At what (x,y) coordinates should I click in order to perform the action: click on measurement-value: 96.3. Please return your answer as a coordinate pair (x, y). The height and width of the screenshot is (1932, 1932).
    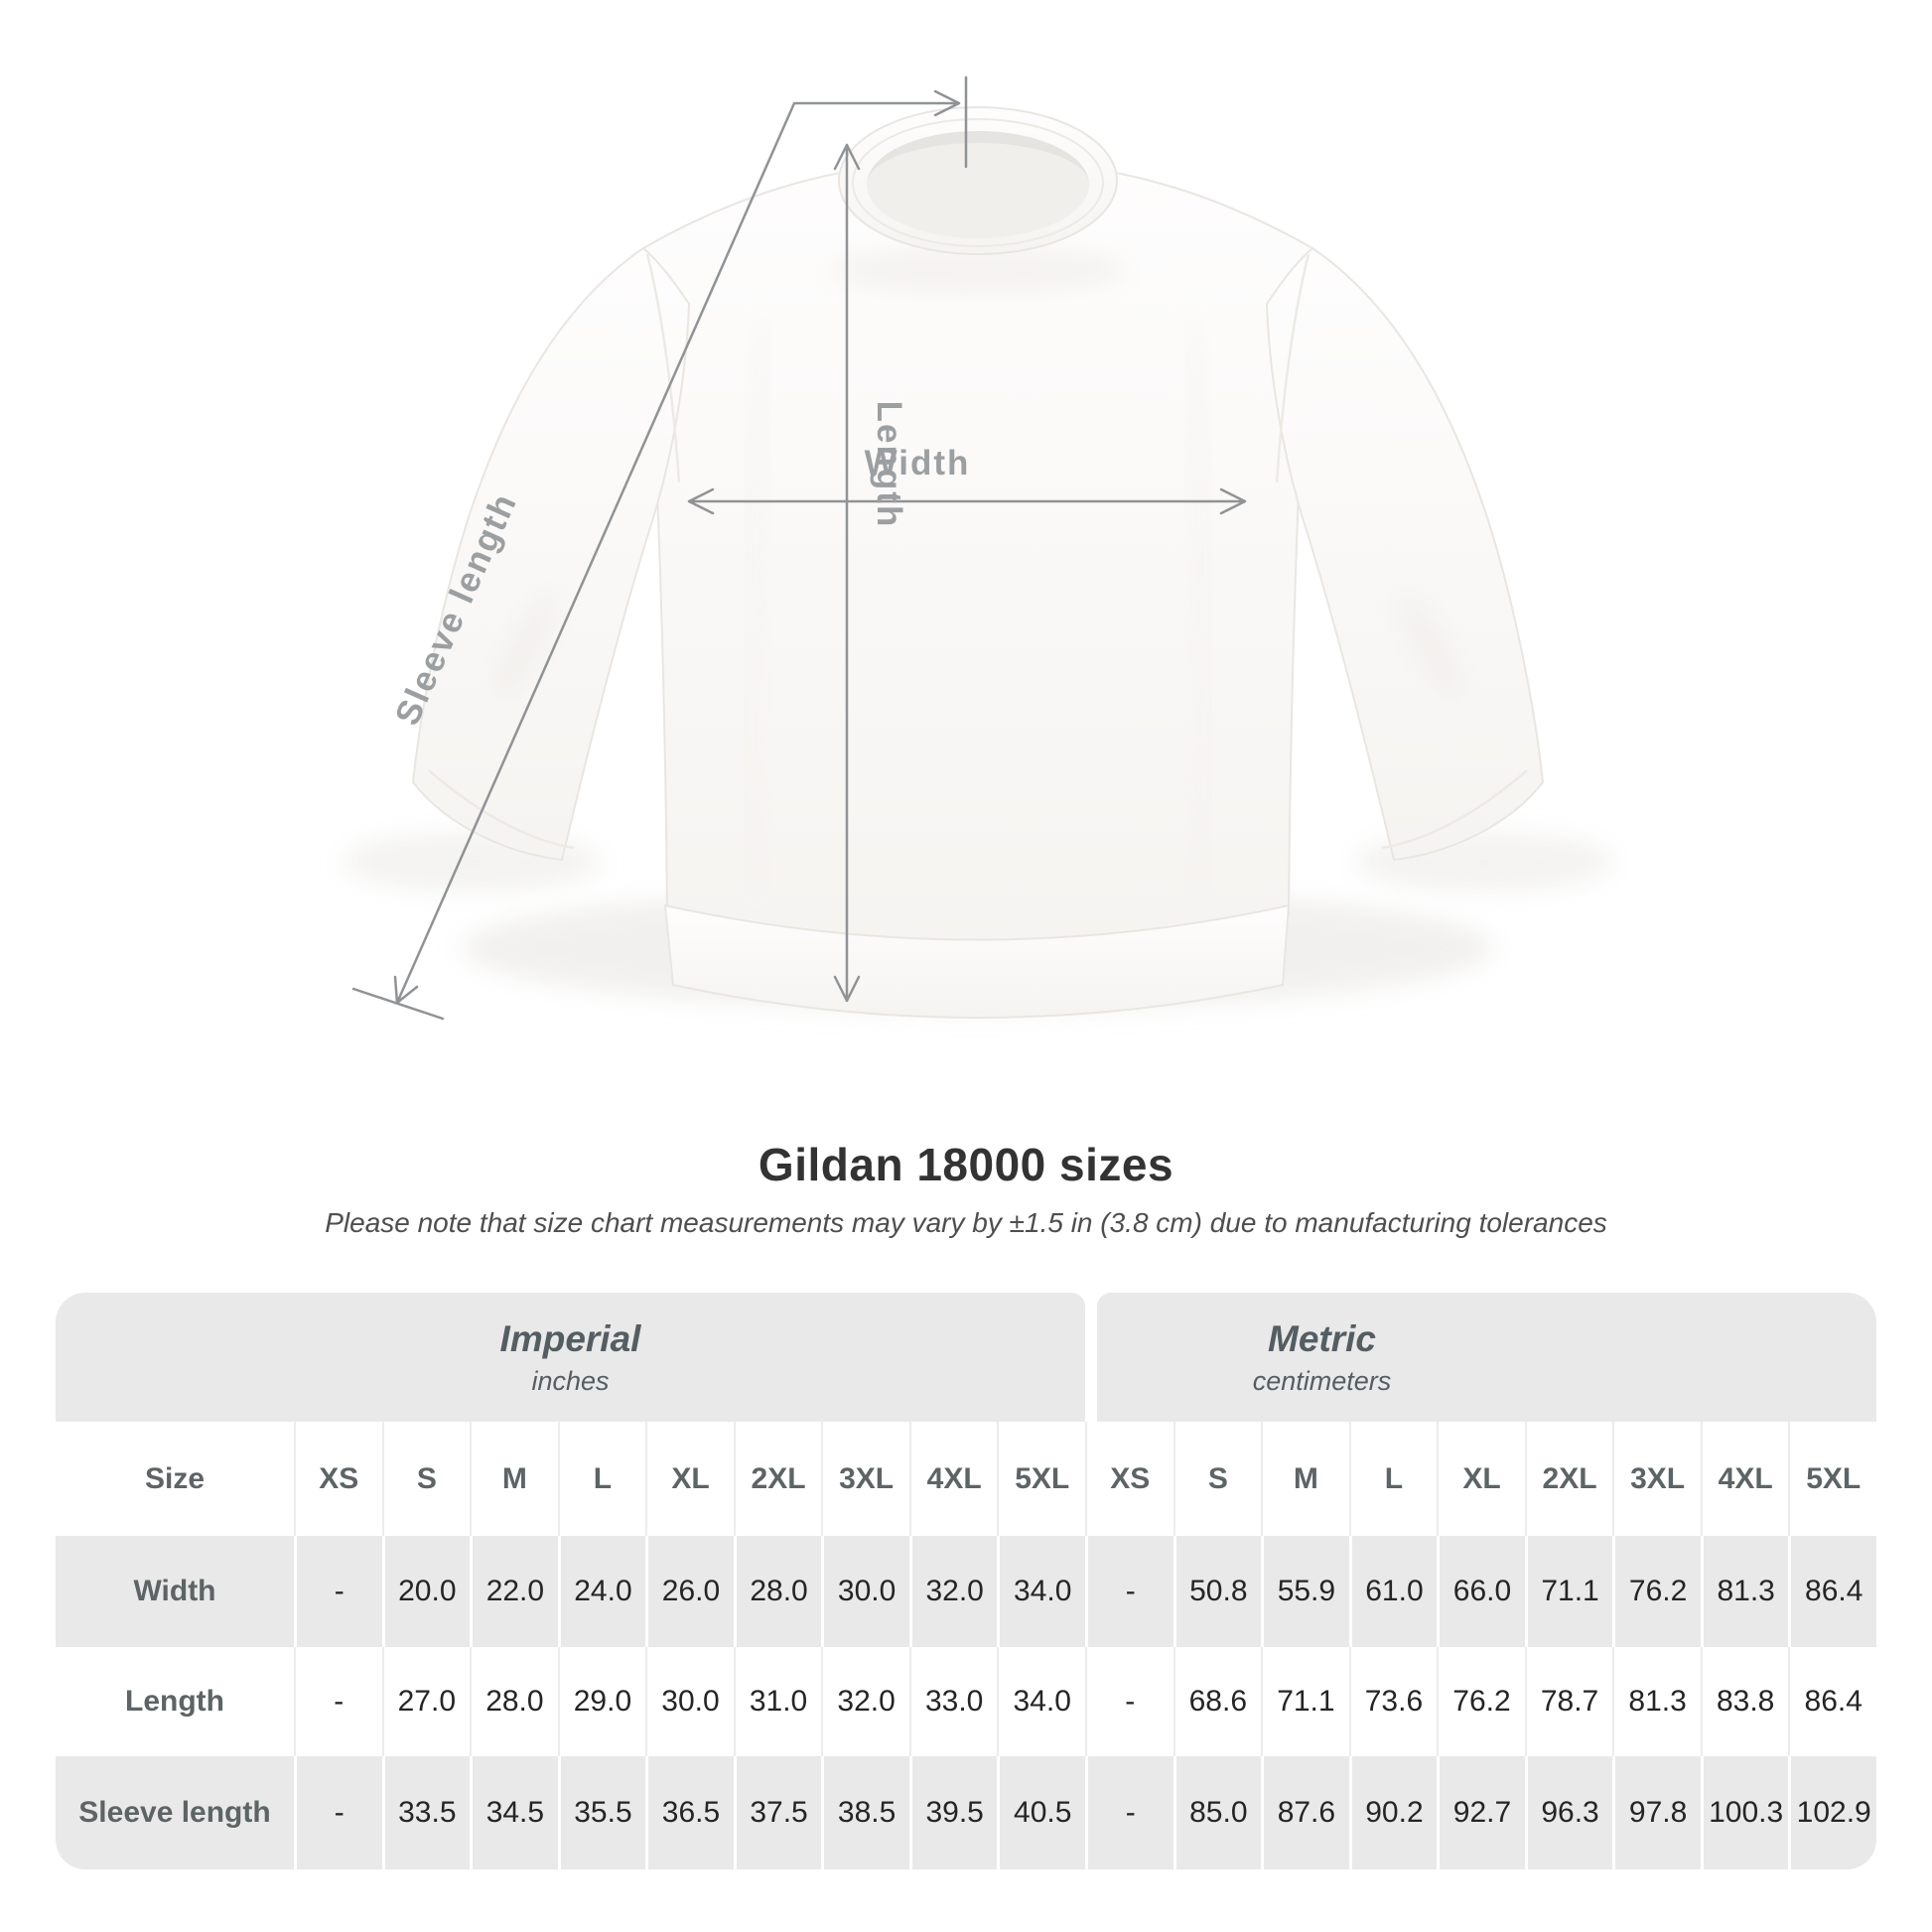
    Looking at the image, I should click on (1568, 1812).